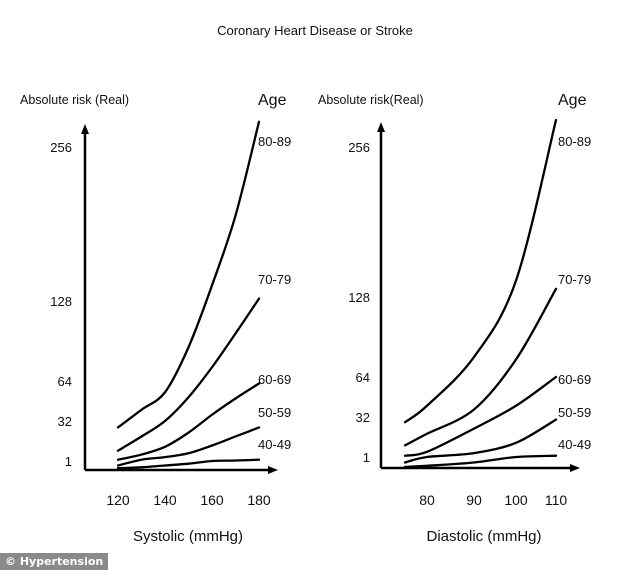  I want to click on x-tick-label: 100, so click(516, 500).